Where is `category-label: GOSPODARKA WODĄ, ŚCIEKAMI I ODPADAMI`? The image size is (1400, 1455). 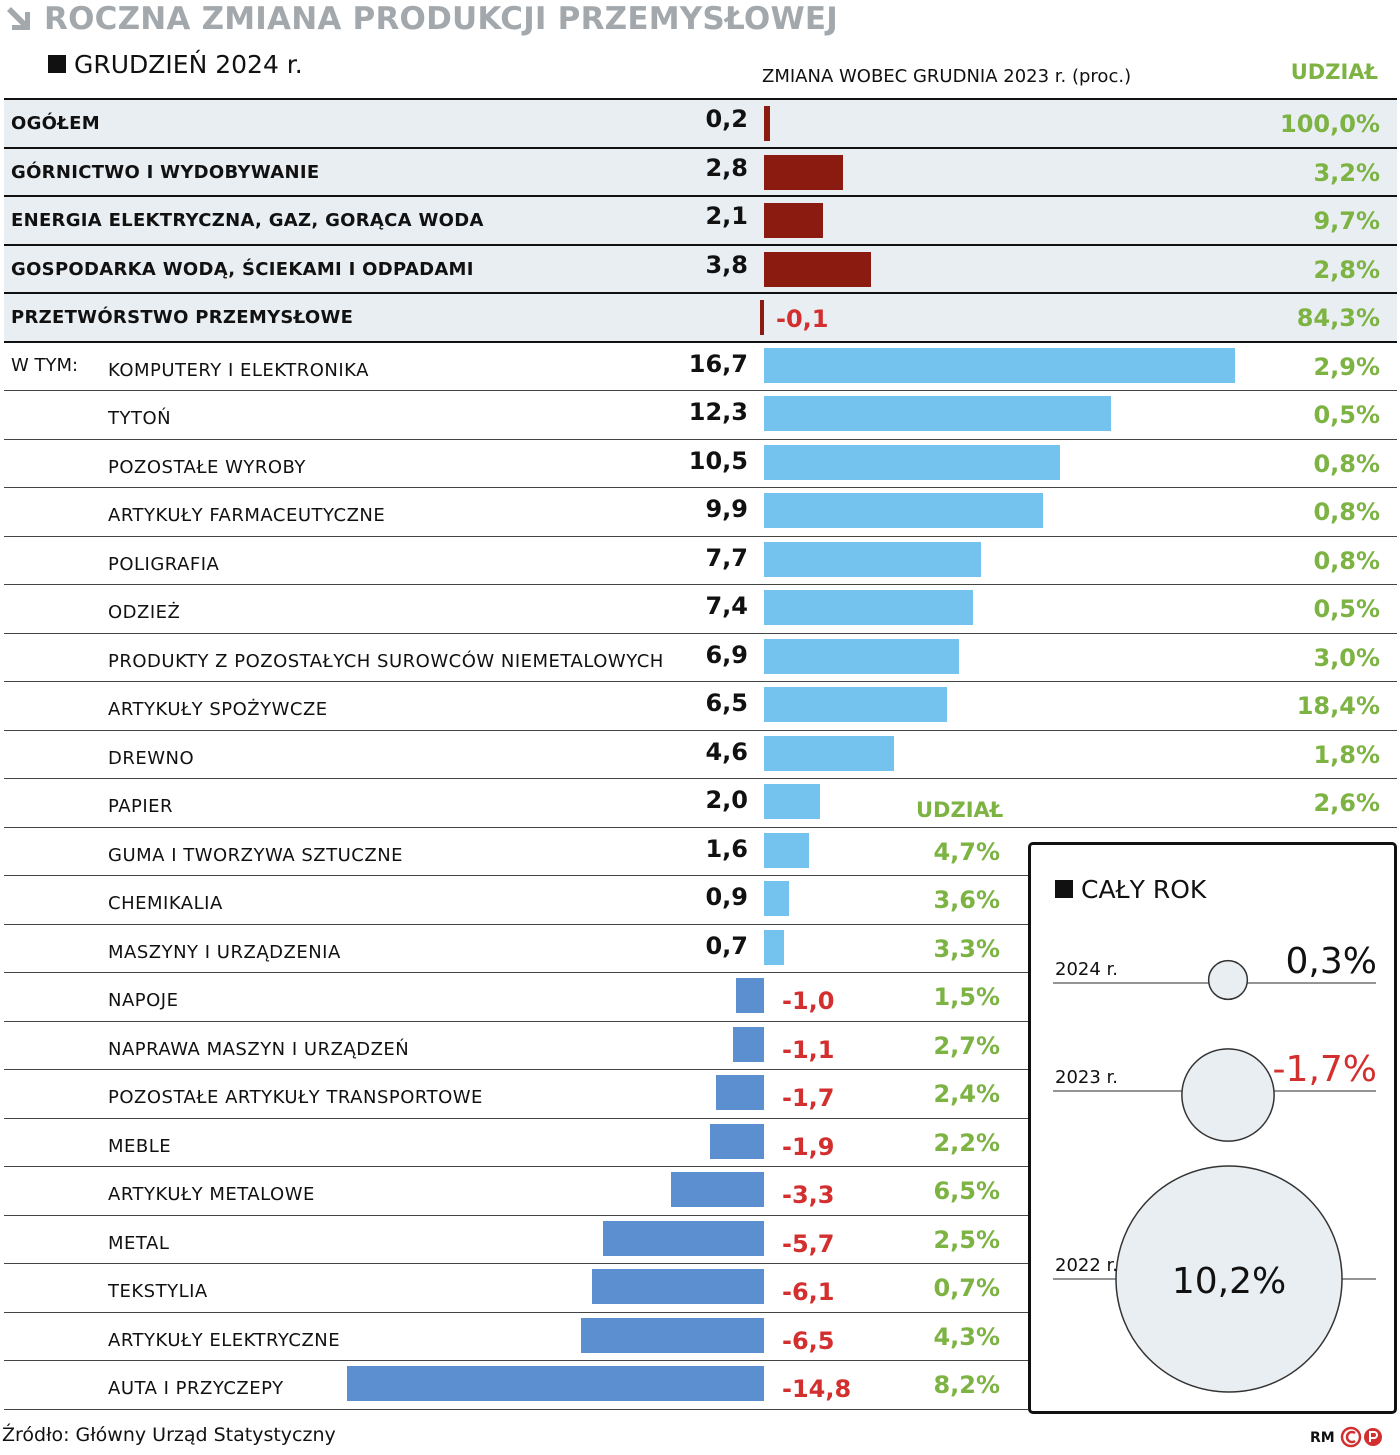
category-label: GOSPODARKA WODĄ, ŚCIEKAMI I ODPADAMI is located at coordinates (242, 269).